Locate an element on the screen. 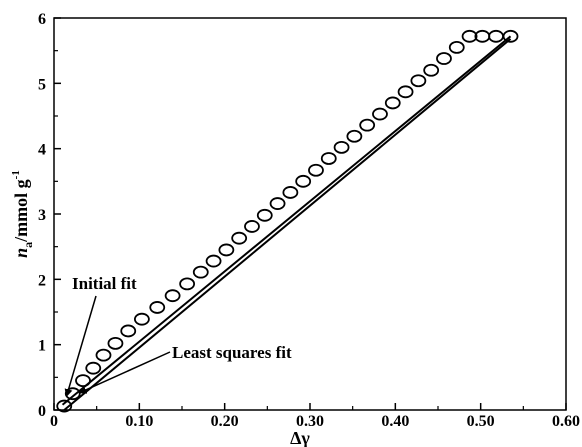 The width and height of the screenshot is (582, 447). annotations: Initial fit Least squares fit is located at coordinates (178, 336).